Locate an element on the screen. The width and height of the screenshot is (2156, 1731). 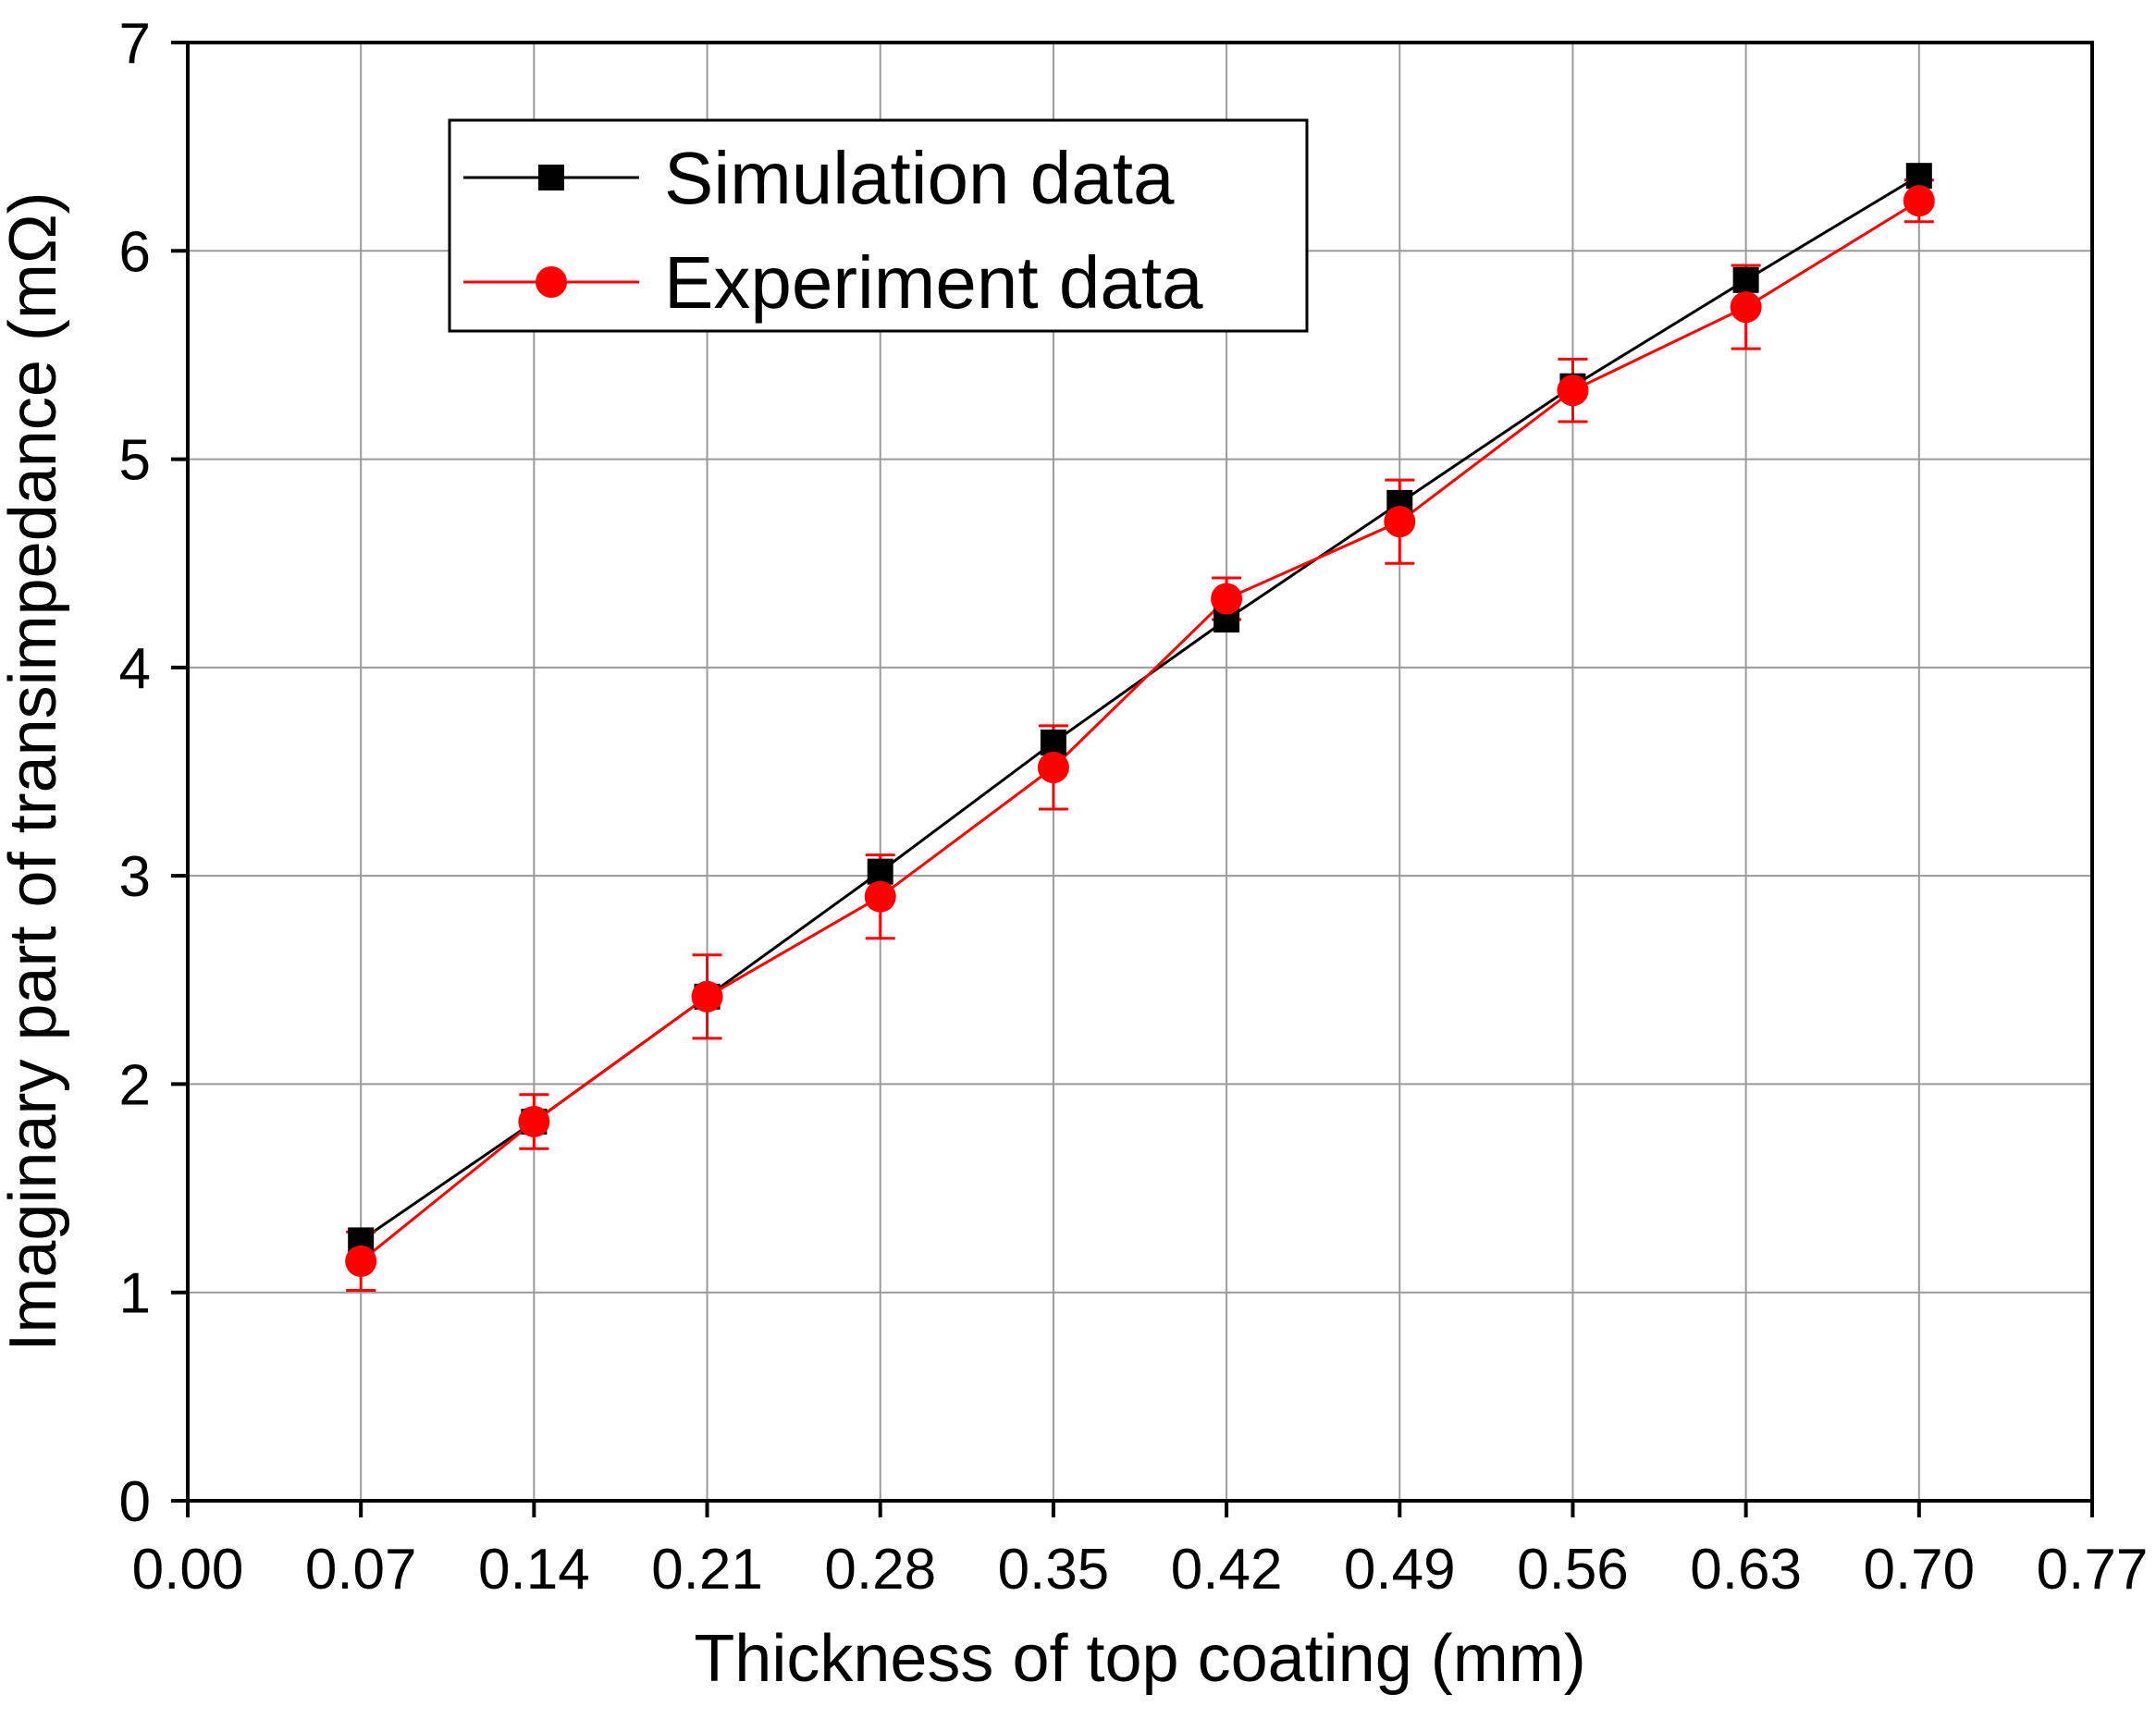
x-tick-label: 0.28 is located at coordinates (880, 1570).